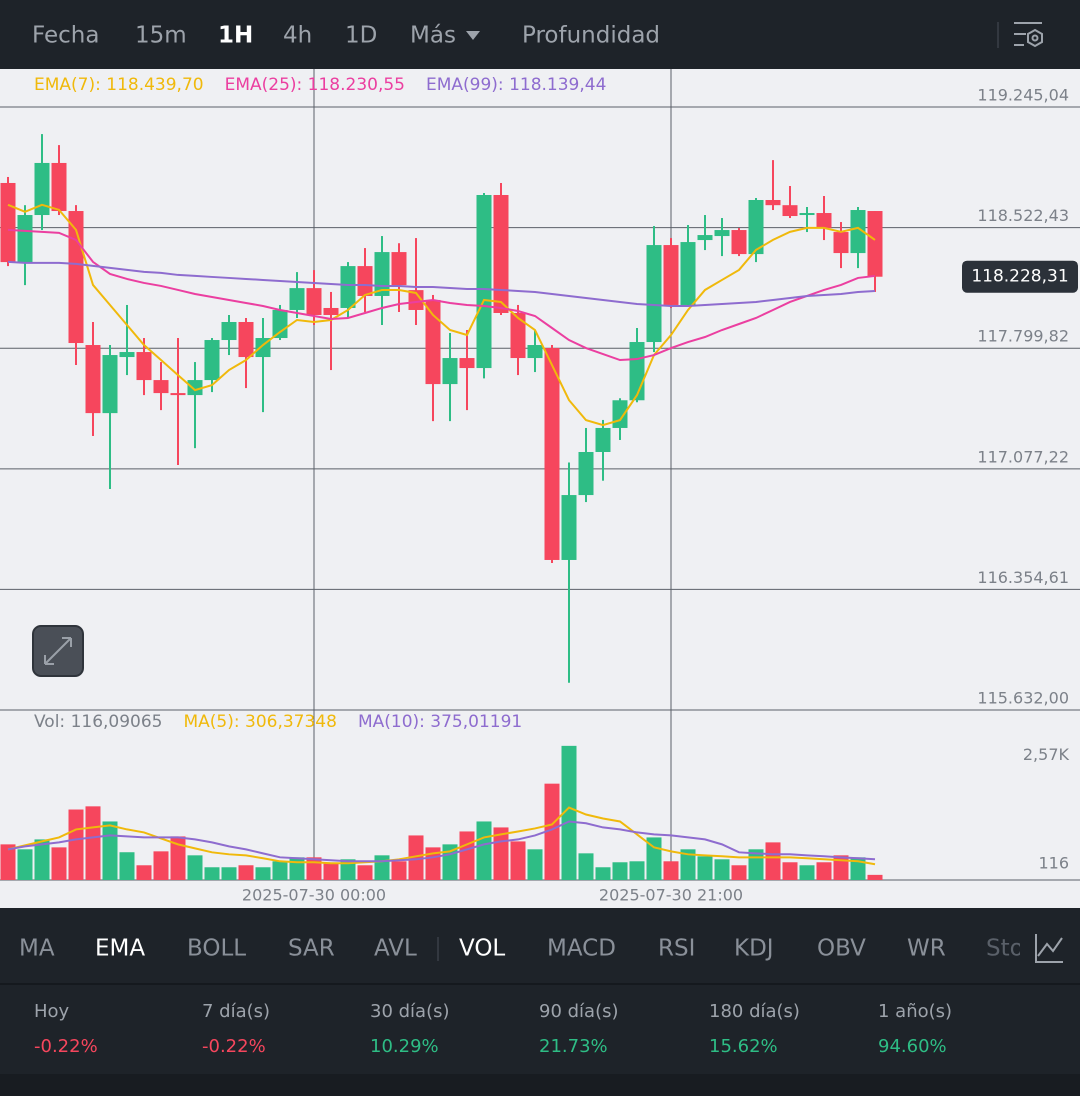  What do you see at coordinates (591, 36) in the screenshot?
I see `tab-profundidad: Profundidad` at bounding box center [591, 36].